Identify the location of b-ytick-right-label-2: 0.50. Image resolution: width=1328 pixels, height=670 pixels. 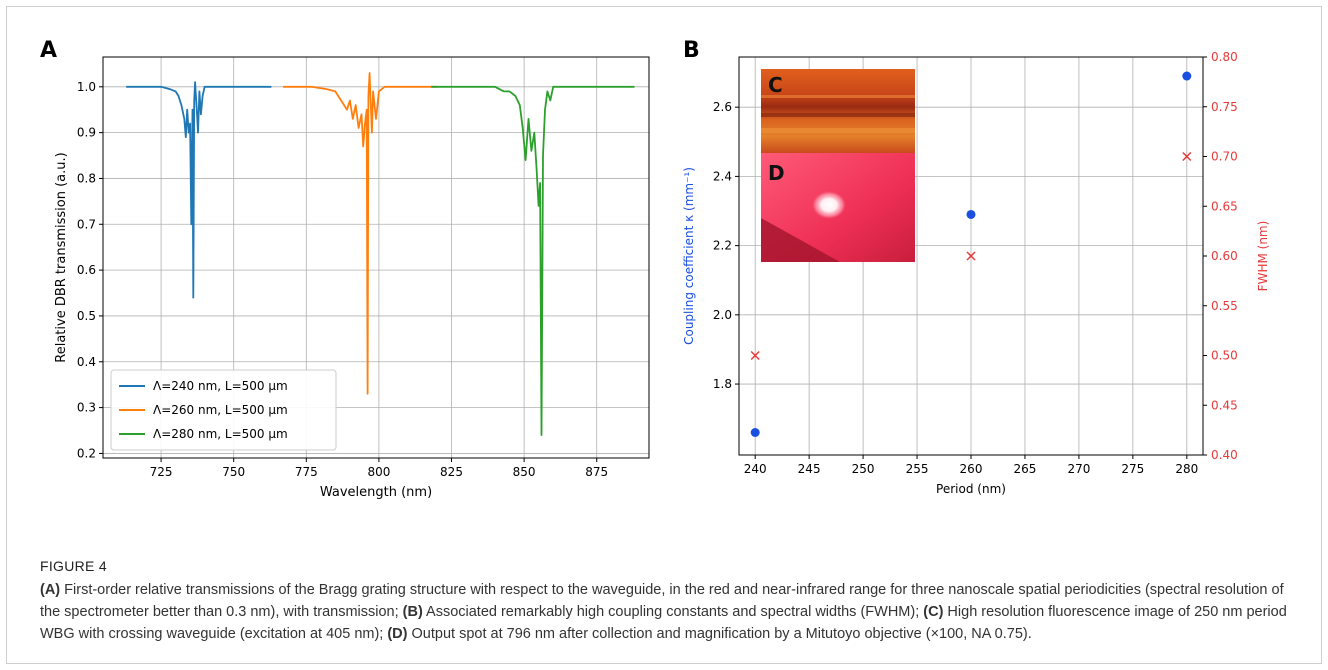
(1224, 356).